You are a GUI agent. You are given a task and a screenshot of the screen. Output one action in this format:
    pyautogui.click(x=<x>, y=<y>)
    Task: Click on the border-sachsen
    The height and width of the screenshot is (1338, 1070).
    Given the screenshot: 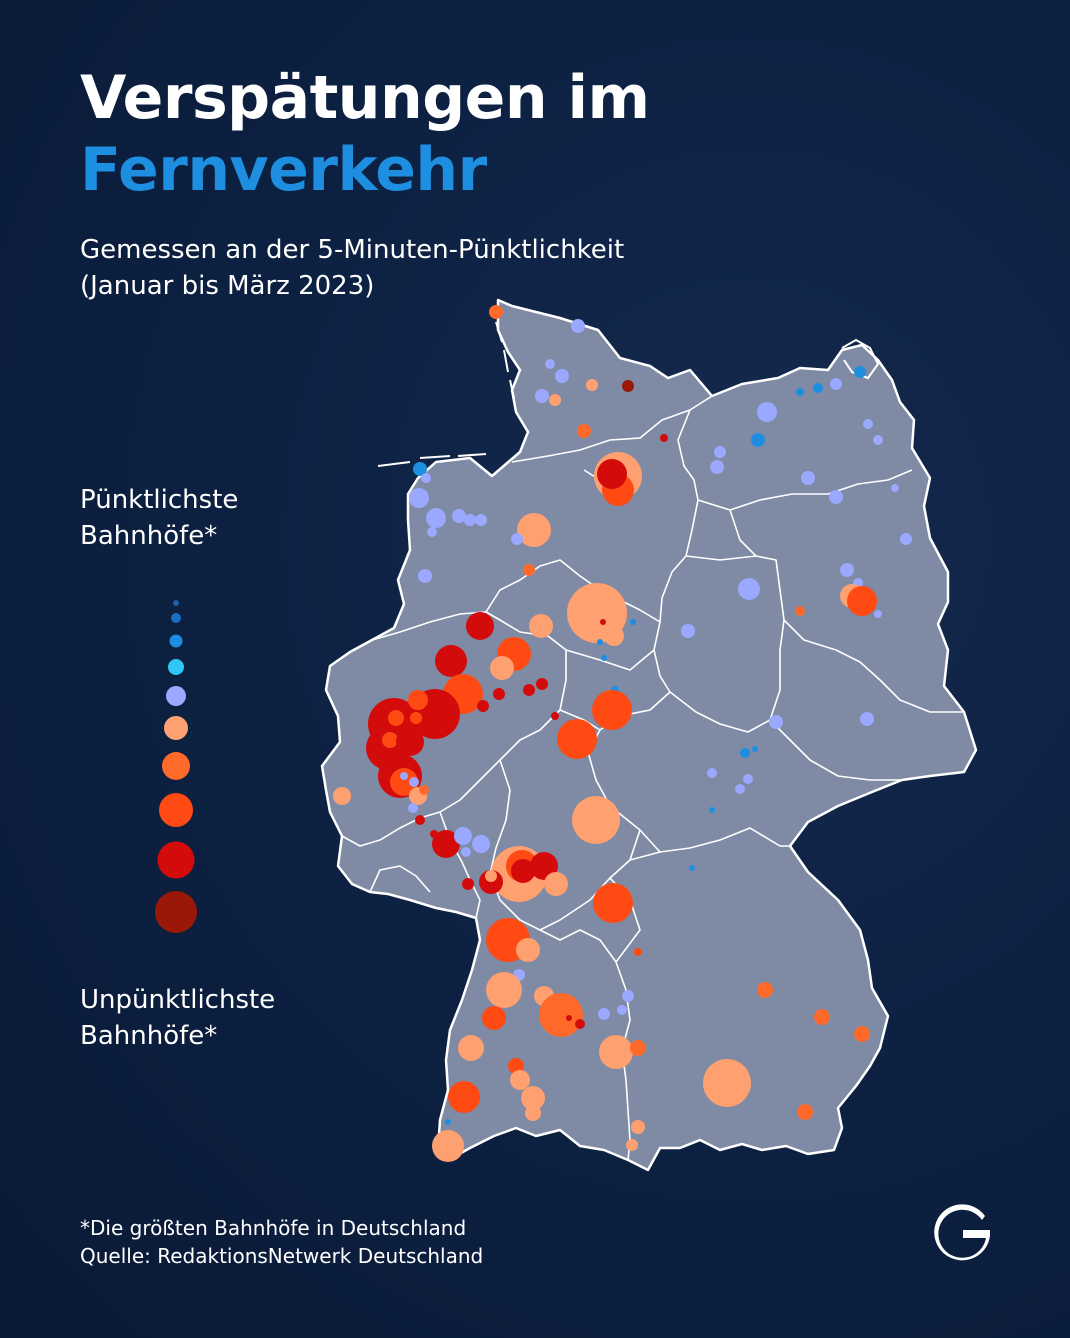 What is the action you would take?
    pyautogui.click(x=835, y=750)
    